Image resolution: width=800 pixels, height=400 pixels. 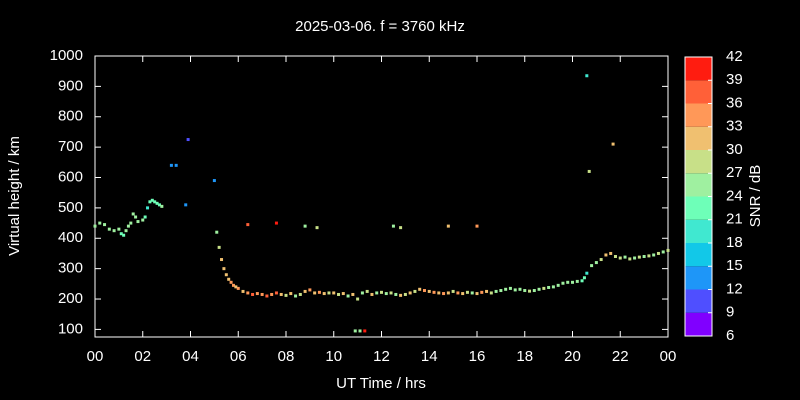 What do you see at coordinates (70, 328) in the screenshot?
I see `y-tick-label: 100` at bounding box center [70, 328].